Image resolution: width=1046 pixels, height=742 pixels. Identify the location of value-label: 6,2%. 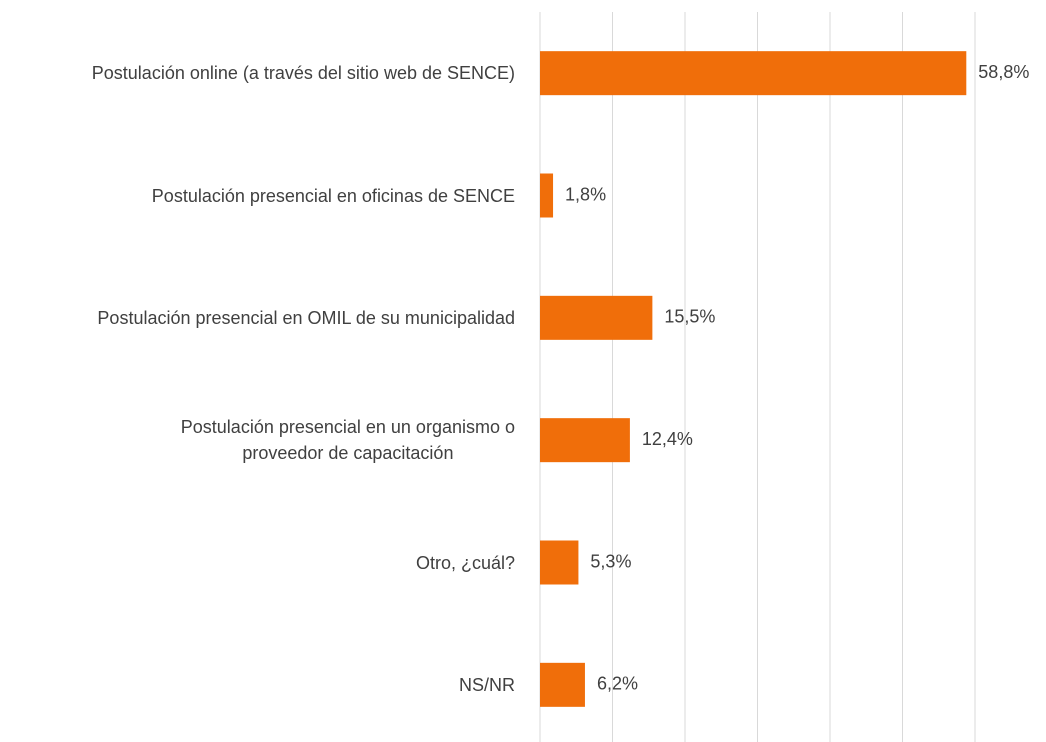
(617, 684).